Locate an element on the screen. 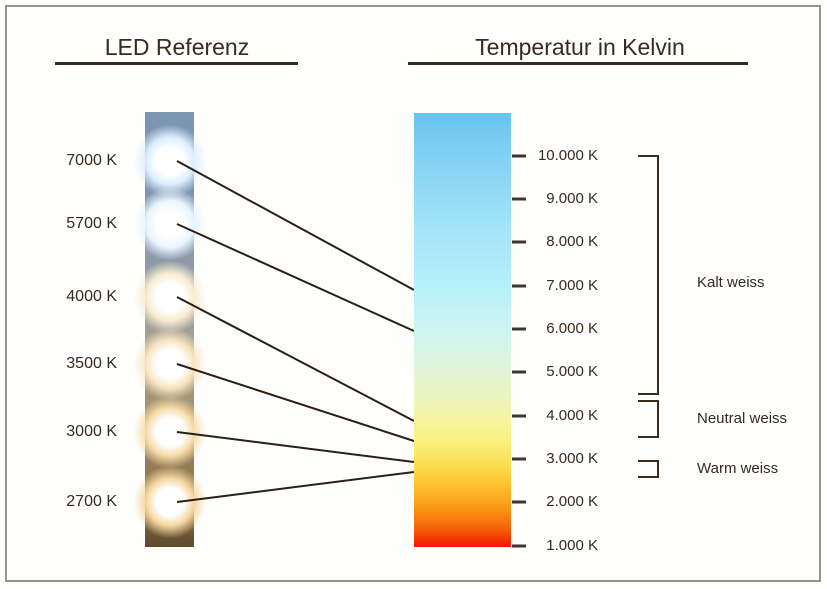  led-reference-title: LED Referenz is located at coordinates (177, 47).